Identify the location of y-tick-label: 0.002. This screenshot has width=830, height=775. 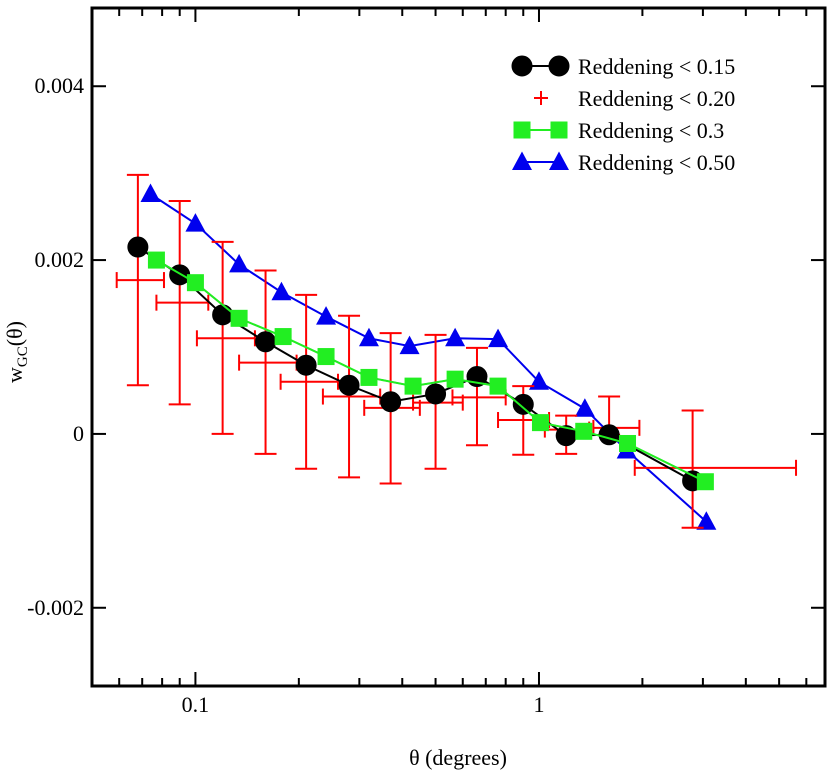
(60, 259).